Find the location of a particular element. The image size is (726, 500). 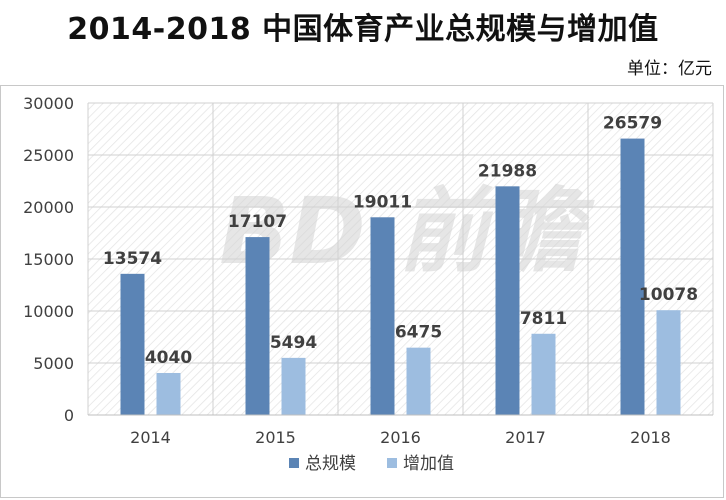

bar-value-added-2016 is located at coordinates (418, 381).